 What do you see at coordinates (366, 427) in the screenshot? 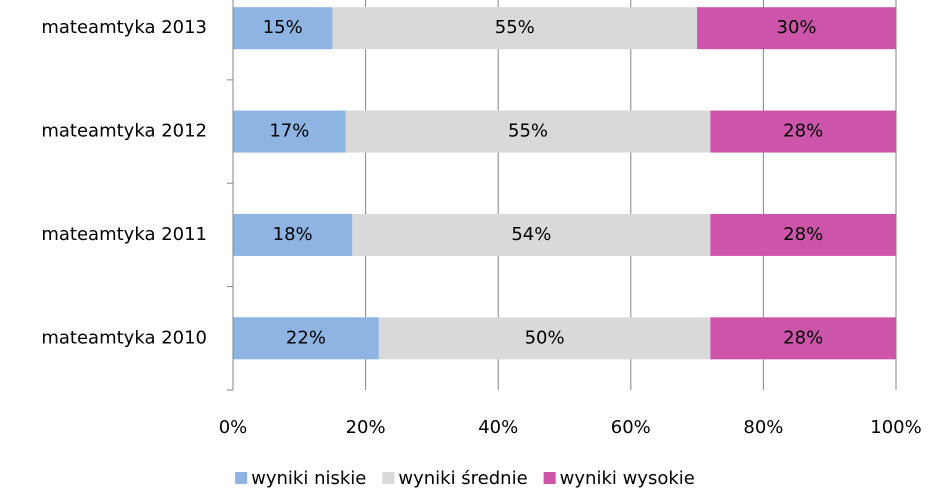
I see `x-tick-label: 20%` at bounding box center [366, 427].